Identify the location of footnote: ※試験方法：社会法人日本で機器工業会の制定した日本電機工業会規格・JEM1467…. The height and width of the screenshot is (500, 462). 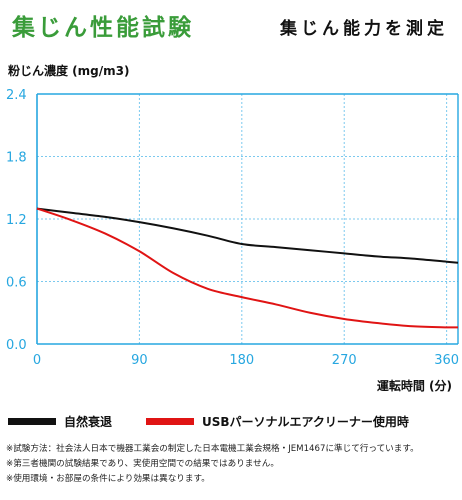
(212, 449).